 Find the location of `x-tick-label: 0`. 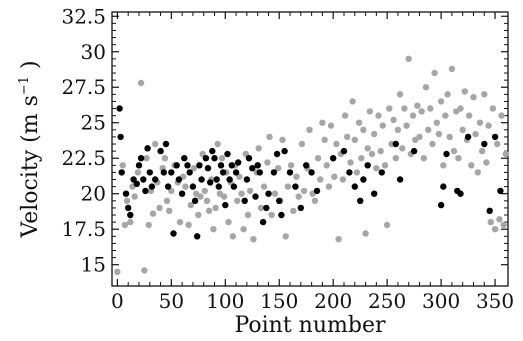

x-tick-label: 0 is located at coordinates (117, 301).